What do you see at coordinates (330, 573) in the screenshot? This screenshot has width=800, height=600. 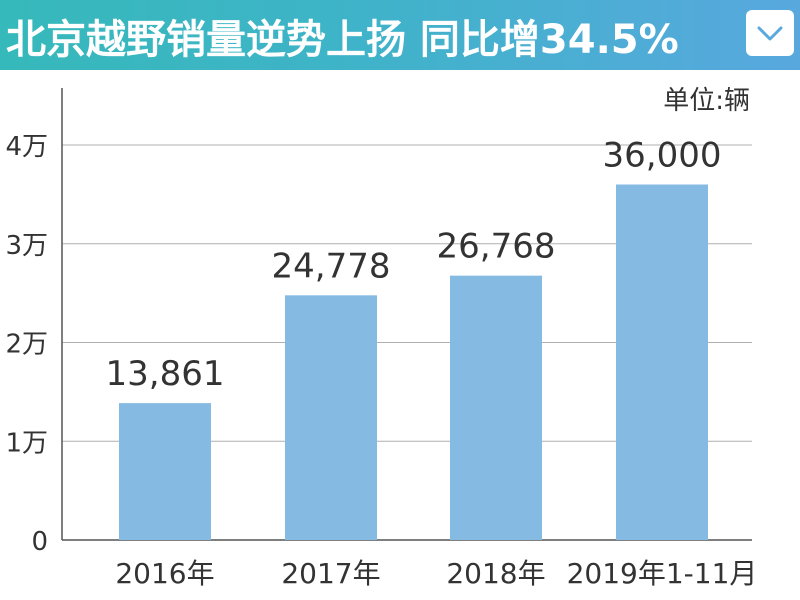 I see `x-tick-label: 2017年` at bounding box center [330, 573].